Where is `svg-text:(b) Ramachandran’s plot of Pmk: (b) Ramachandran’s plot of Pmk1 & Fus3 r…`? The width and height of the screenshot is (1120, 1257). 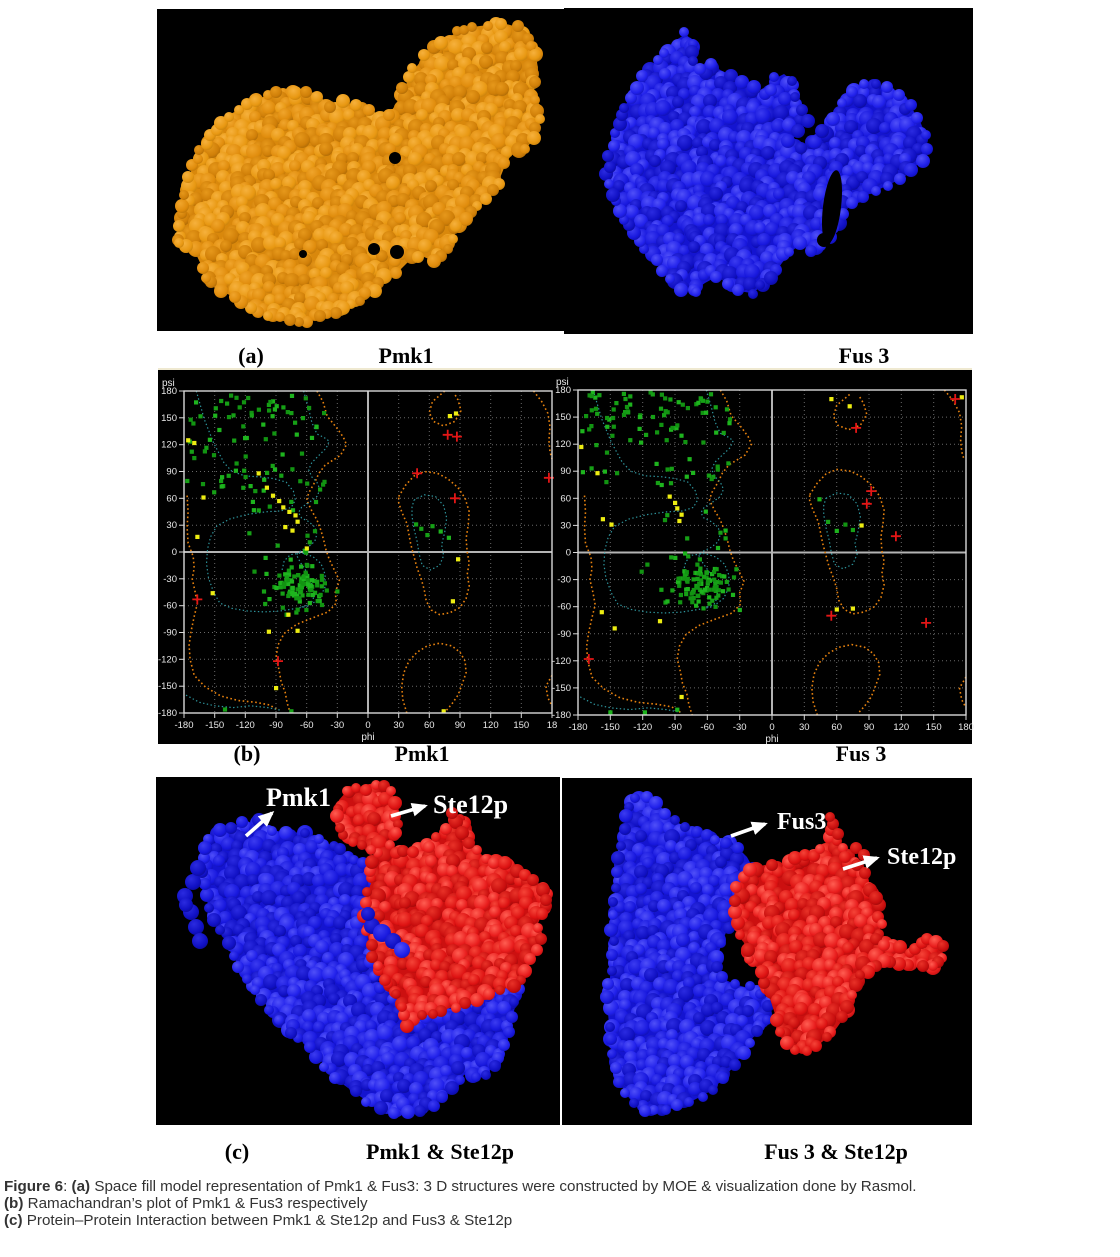
svg-text:(b) Ramachandran’s plot of Pmk: (b) Ramachandran’s plot of Pmk1 & Fus3 r… is located at coordinates (186, 1203).